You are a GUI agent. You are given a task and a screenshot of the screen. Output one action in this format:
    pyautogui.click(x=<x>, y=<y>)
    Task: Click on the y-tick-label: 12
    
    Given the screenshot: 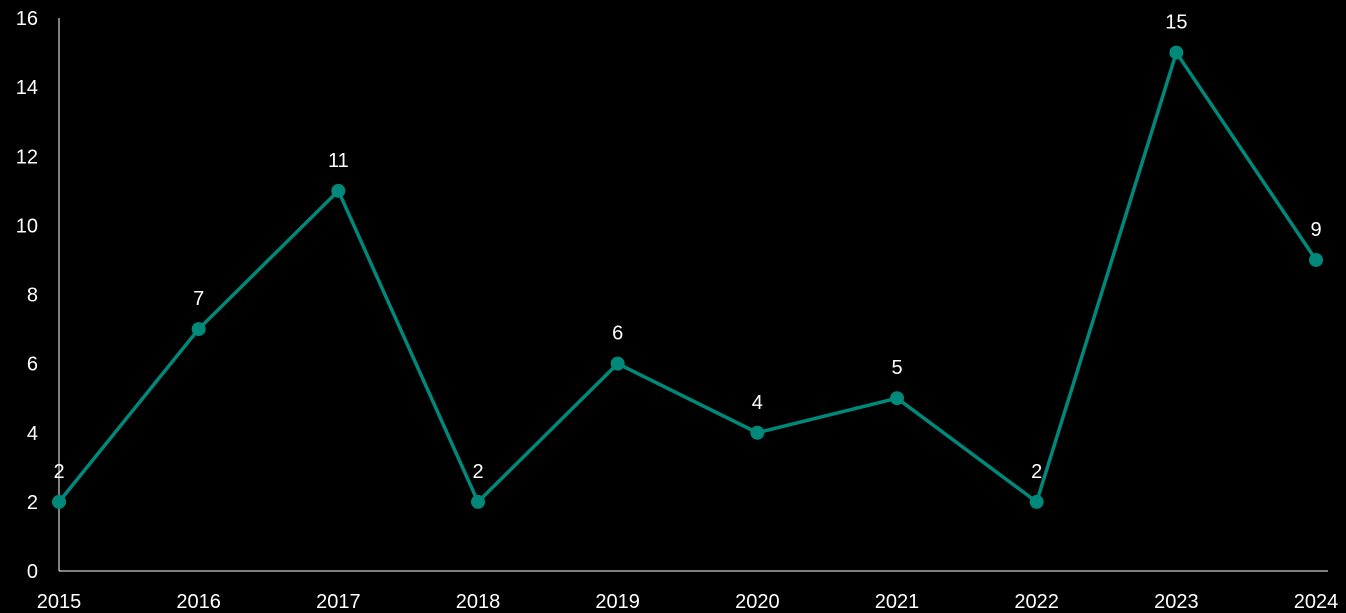 What is the action you would take?
    pyautogui.click(x=27, y=157)
    